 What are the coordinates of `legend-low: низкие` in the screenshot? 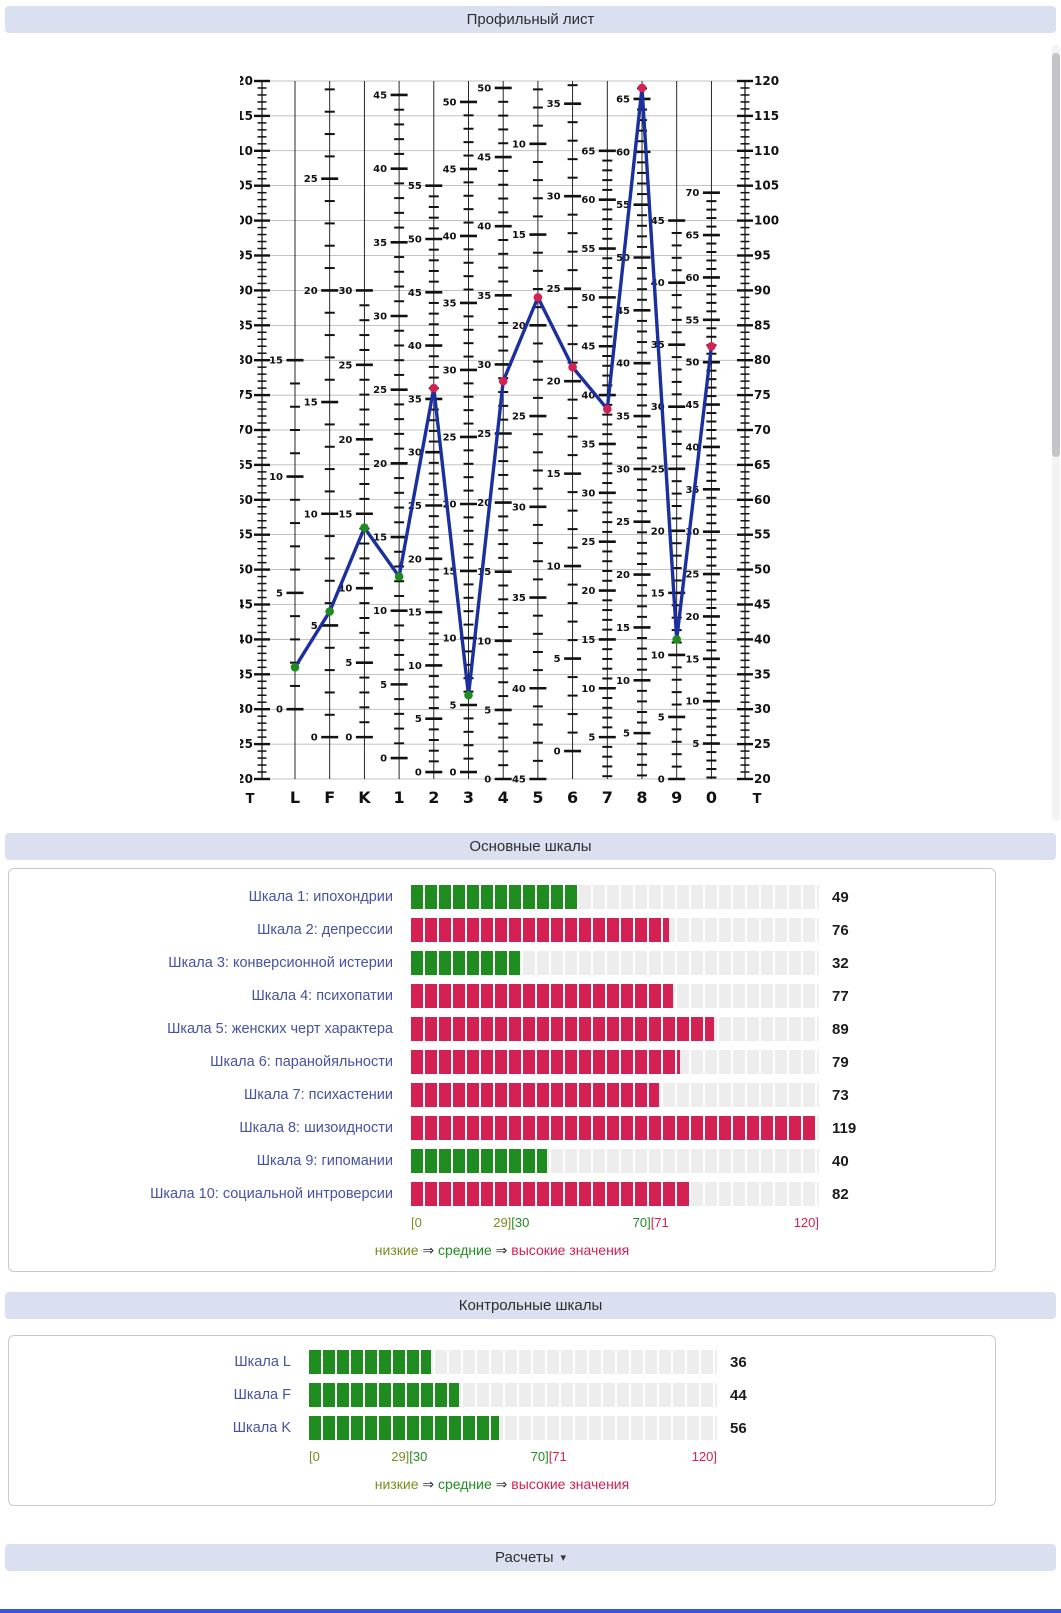 It's located at (396, 1250).